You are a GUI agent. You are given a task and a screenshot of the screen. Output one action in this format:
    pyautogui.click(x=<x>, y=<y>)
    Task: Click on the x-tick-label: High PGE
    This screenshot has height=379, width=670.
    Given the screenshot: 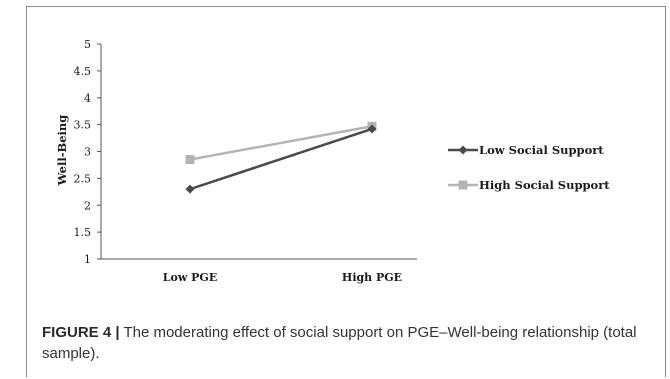 What is the action you would take?
    pyautogui.click(x=372, y=277)
    